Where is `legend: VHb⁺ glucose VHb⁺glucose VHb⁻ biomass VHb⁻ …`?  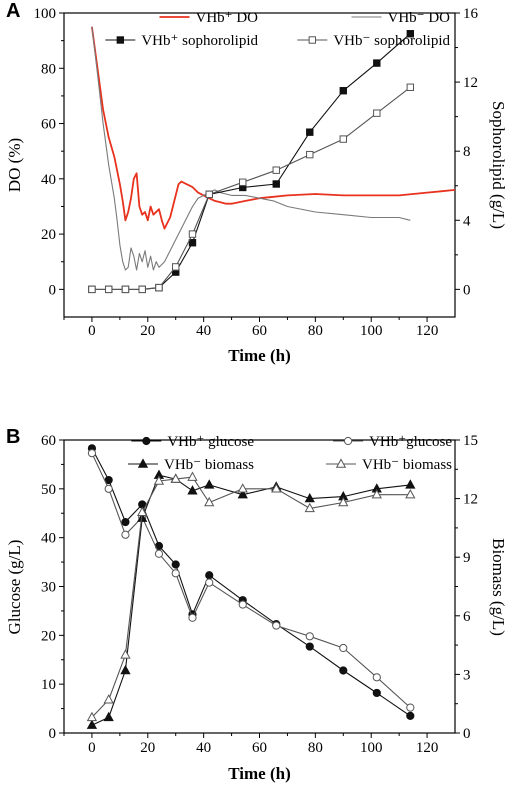
legend: VHb⁺ glucose VHb⁺glucose VHb⁻ biomass VHb⁻ … is located at coordinates (290, 453).